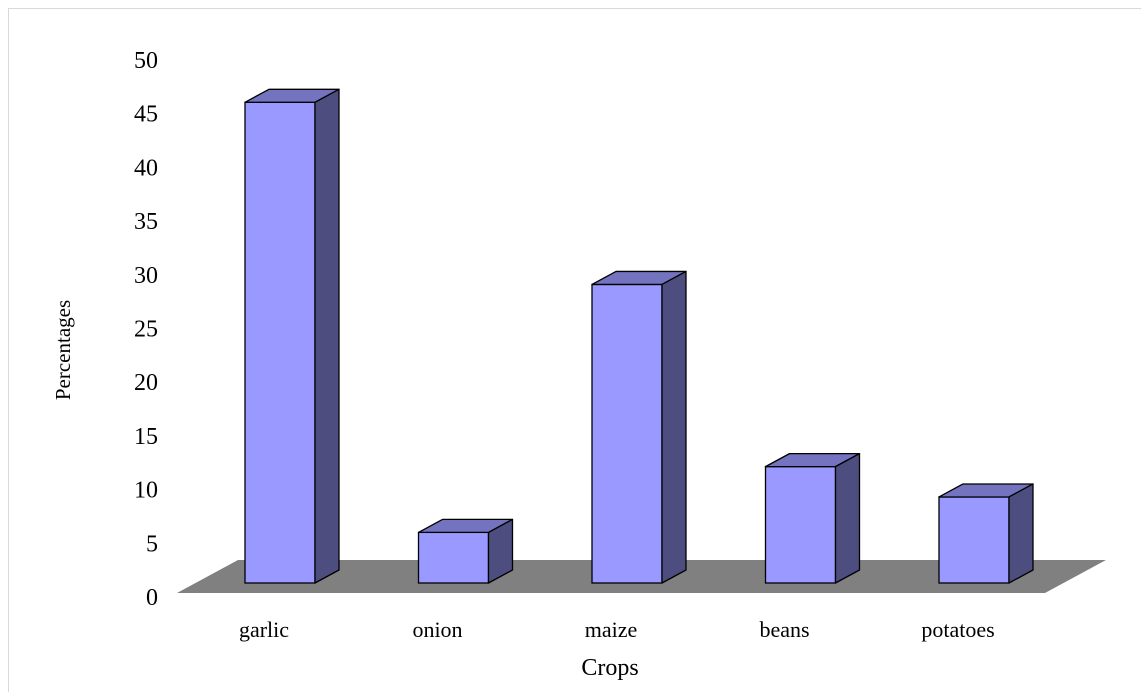 This screenshot has width=1142, height=693. Describe the element at coordinates (146, 222) in the screenshot. I see `y-tick-label-35: 35` at that location.